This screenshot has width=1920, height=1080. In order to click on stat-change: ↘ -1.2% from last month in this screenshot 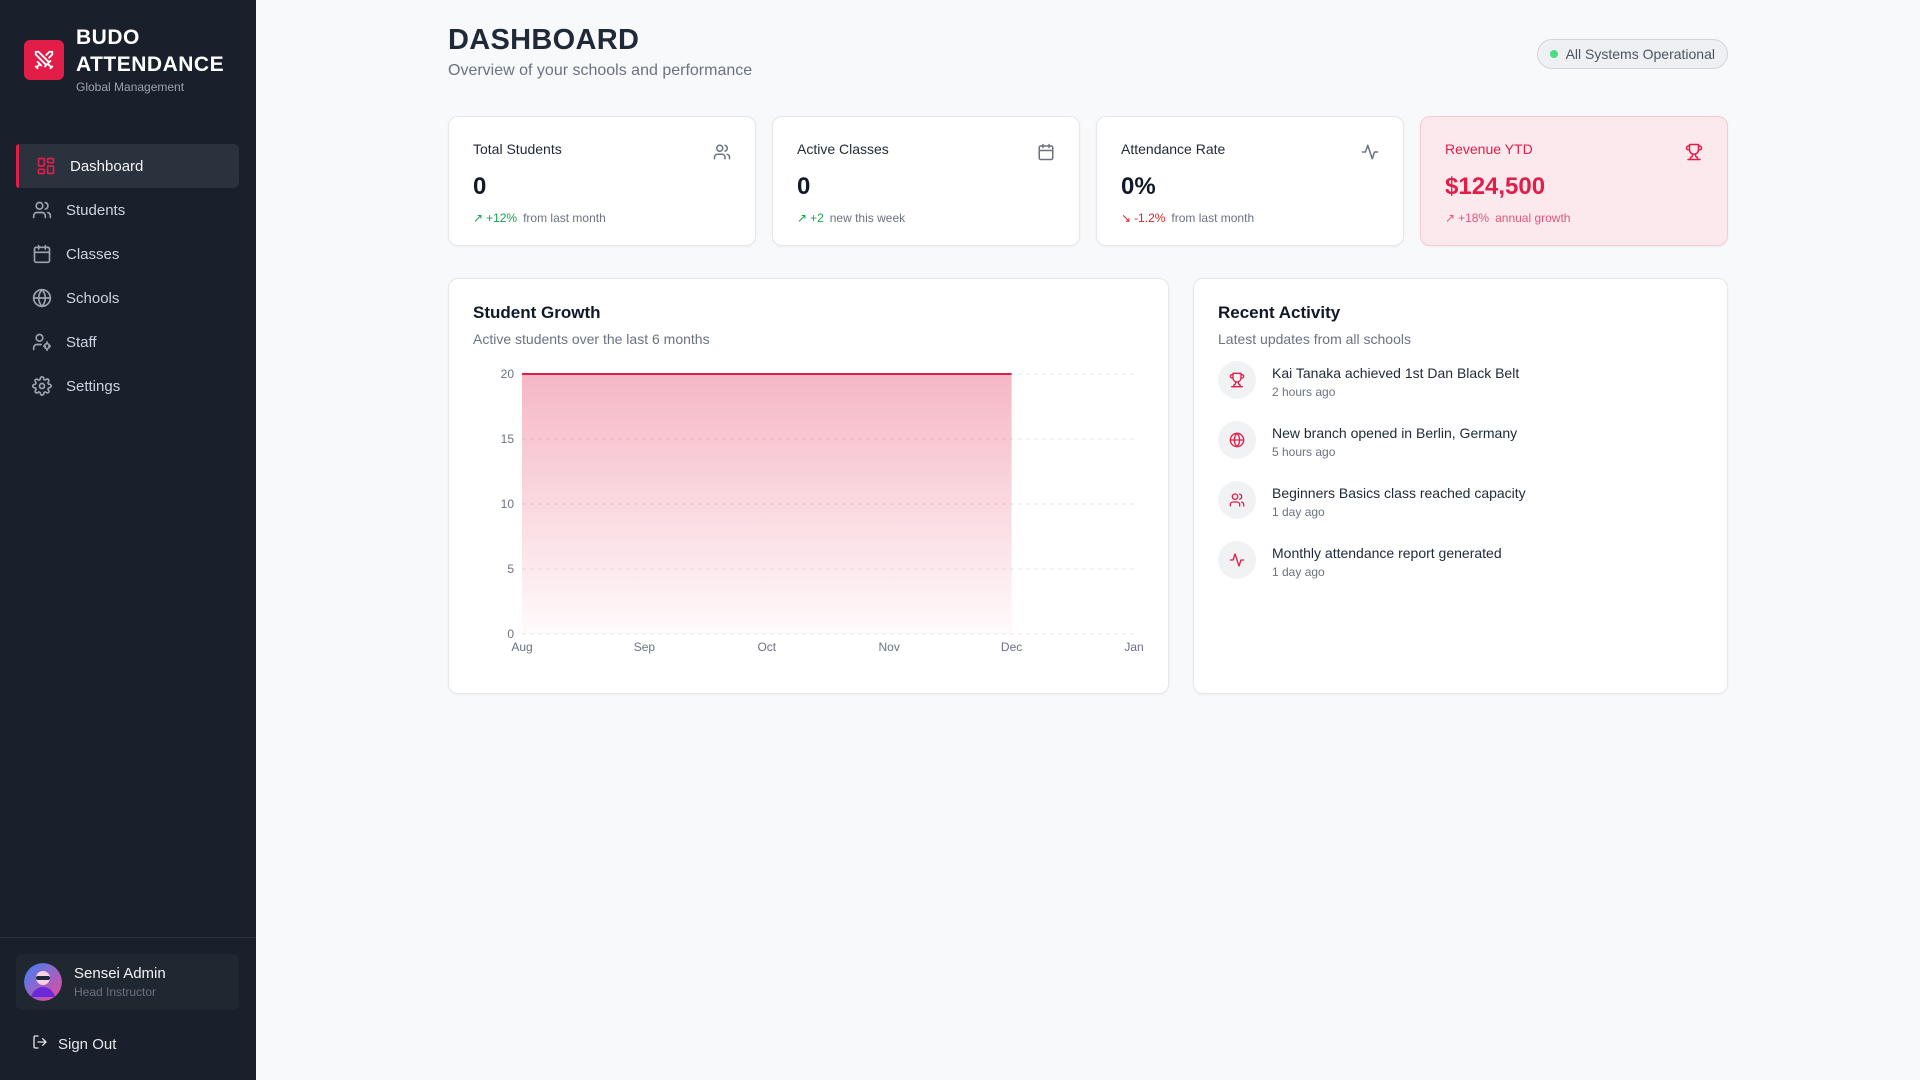, I will do `click(1250, 218)`.